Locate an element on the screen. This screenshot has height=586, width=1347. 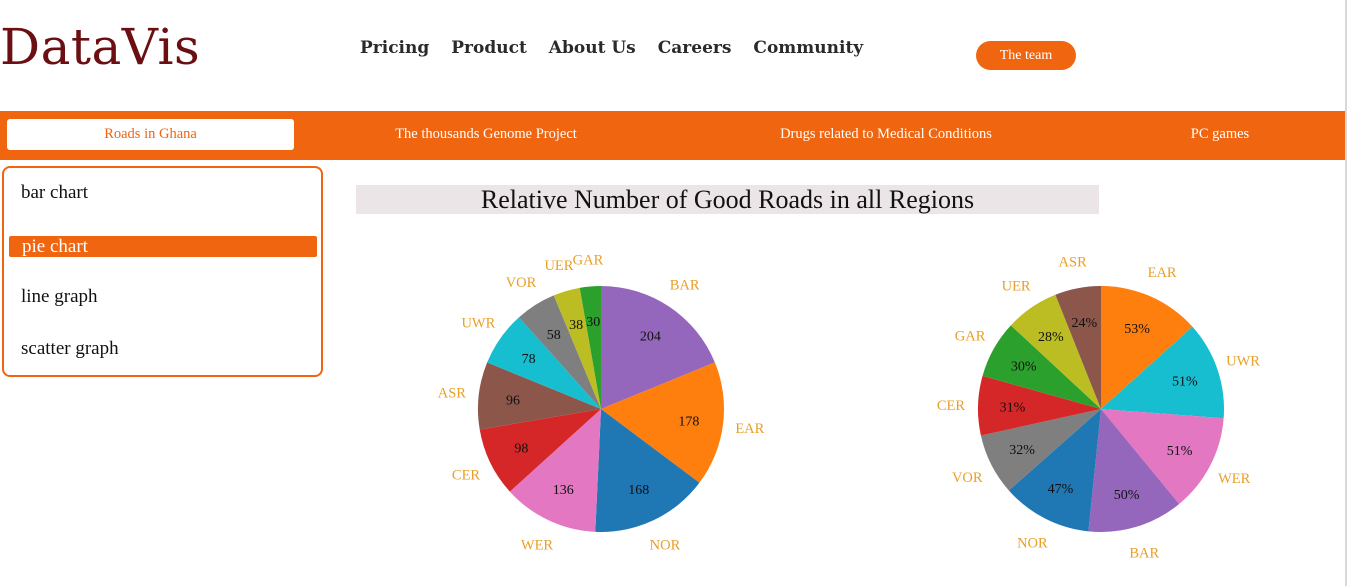
pie-value-label: 53% is located at coordinates (1137, 329).